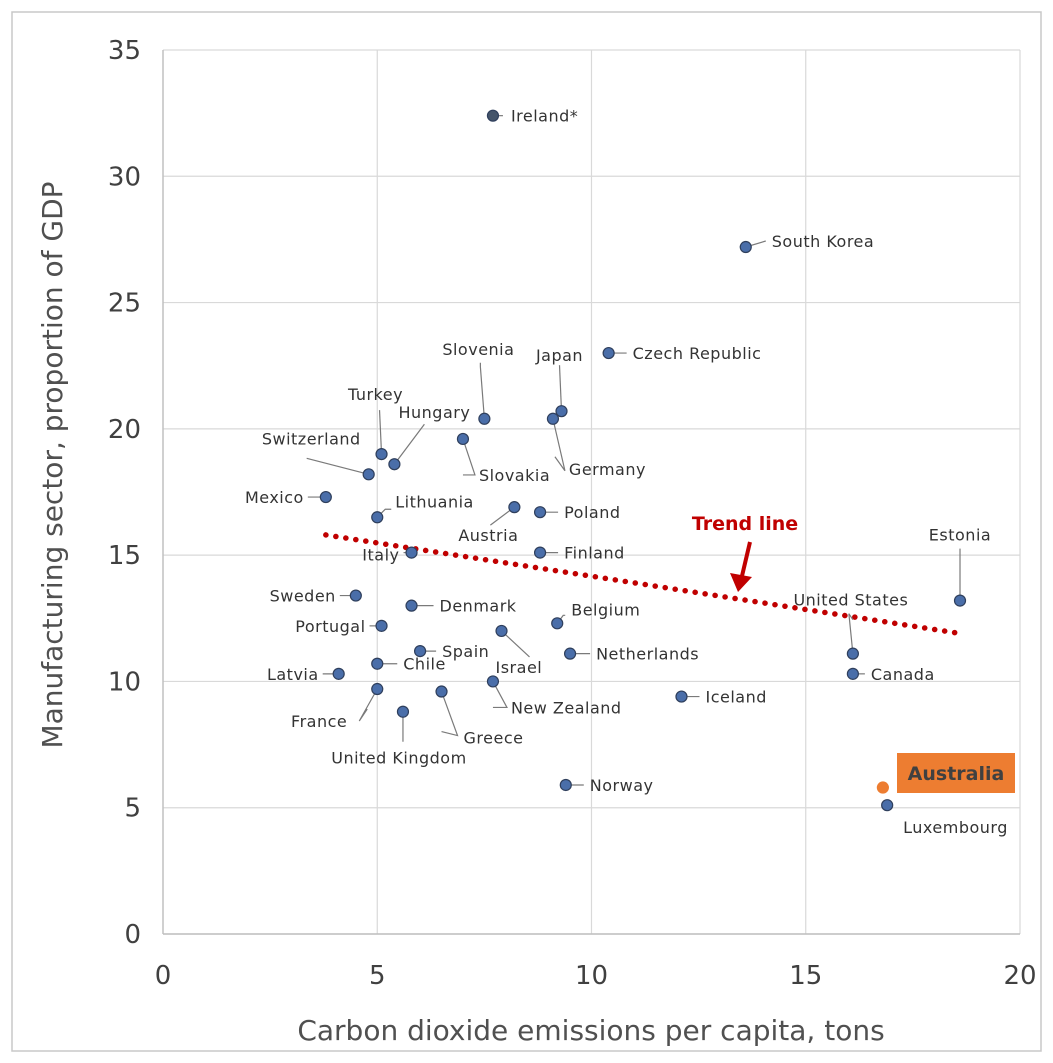 This screenshot has height=1063, width=1053. Describe the element at coordinates (697, 353) in the screenshot. I see `point-label-czech-republic: Czech Republic` at that location.